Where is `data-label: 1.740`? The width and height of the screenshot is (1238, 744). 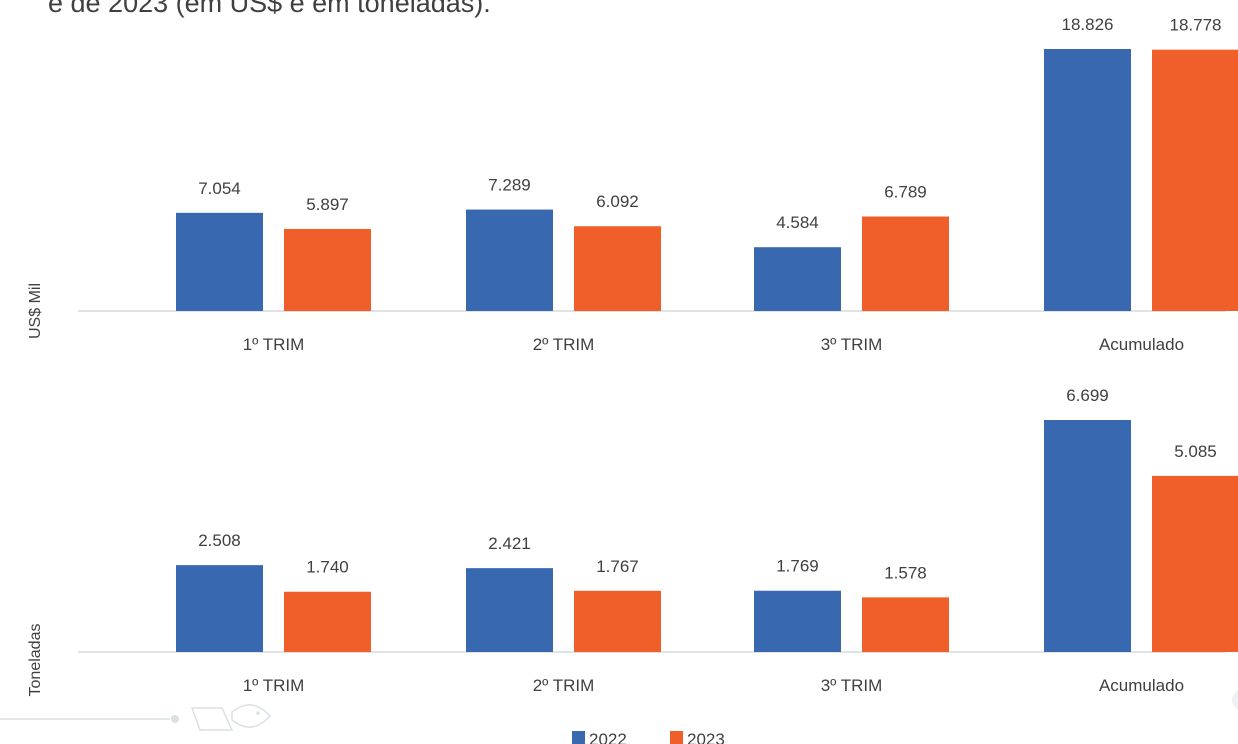 data-label: 1.740 is located at coordinates (327, 567).